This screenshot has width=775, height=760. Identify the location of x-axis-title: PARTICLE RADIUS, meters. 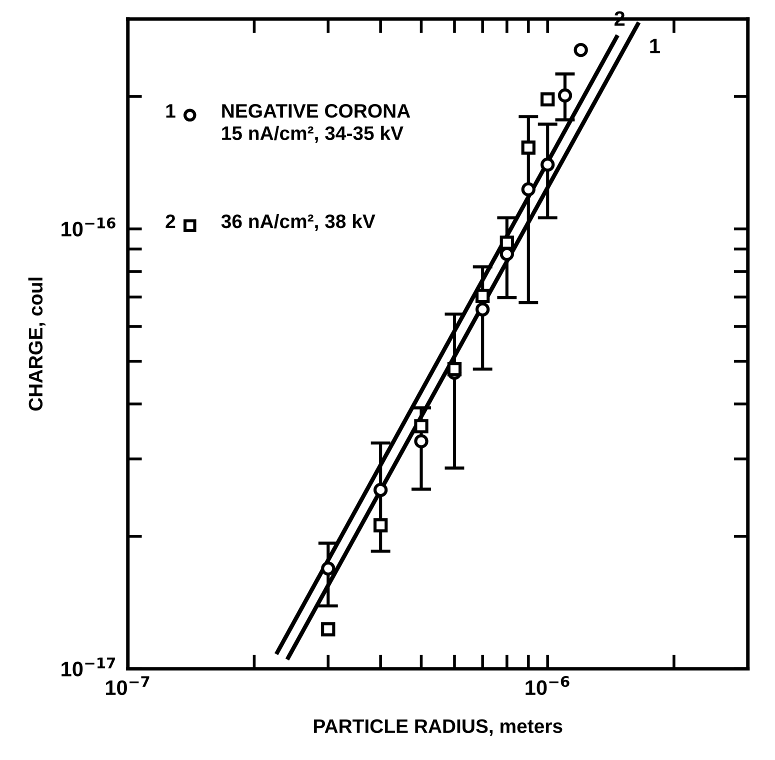
(438, 727).